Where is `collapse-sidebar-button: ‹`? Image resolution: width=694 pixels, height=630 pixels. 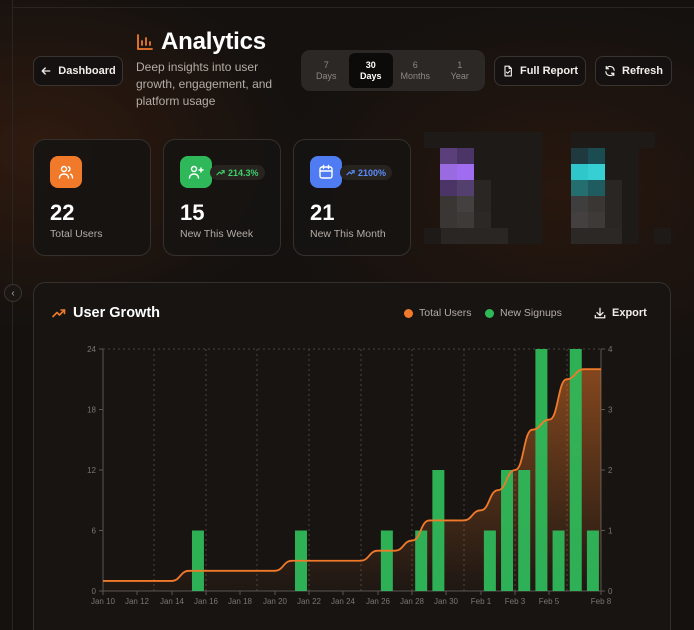
collapse-sidebar-button: ‹ is located at coordinates (13, 293).